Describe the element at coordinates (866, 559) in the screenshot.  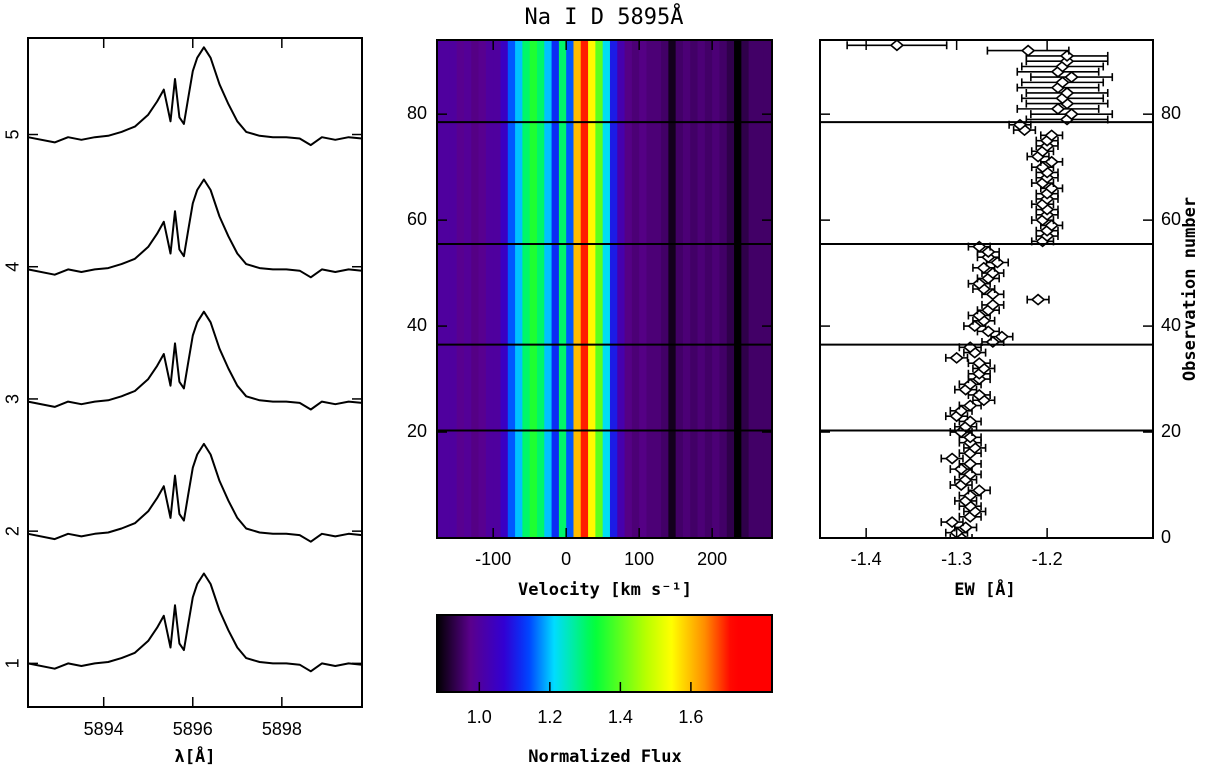
I see `x-tick-label: -1.4` at that location.